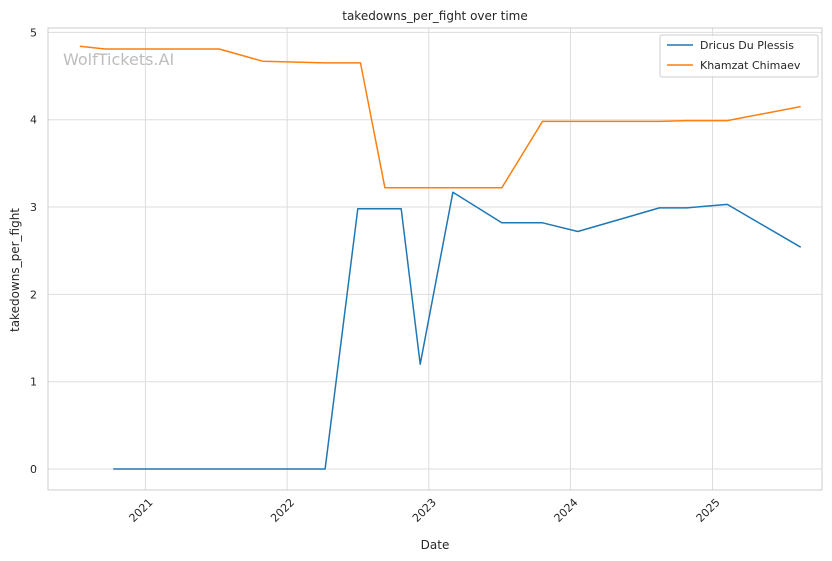 This screenshot has height=561, width=832. What do you see at coordinates (33, 120) in the screenshot?
I see `y-tick-label: 4` at bounding box center [33, 120].